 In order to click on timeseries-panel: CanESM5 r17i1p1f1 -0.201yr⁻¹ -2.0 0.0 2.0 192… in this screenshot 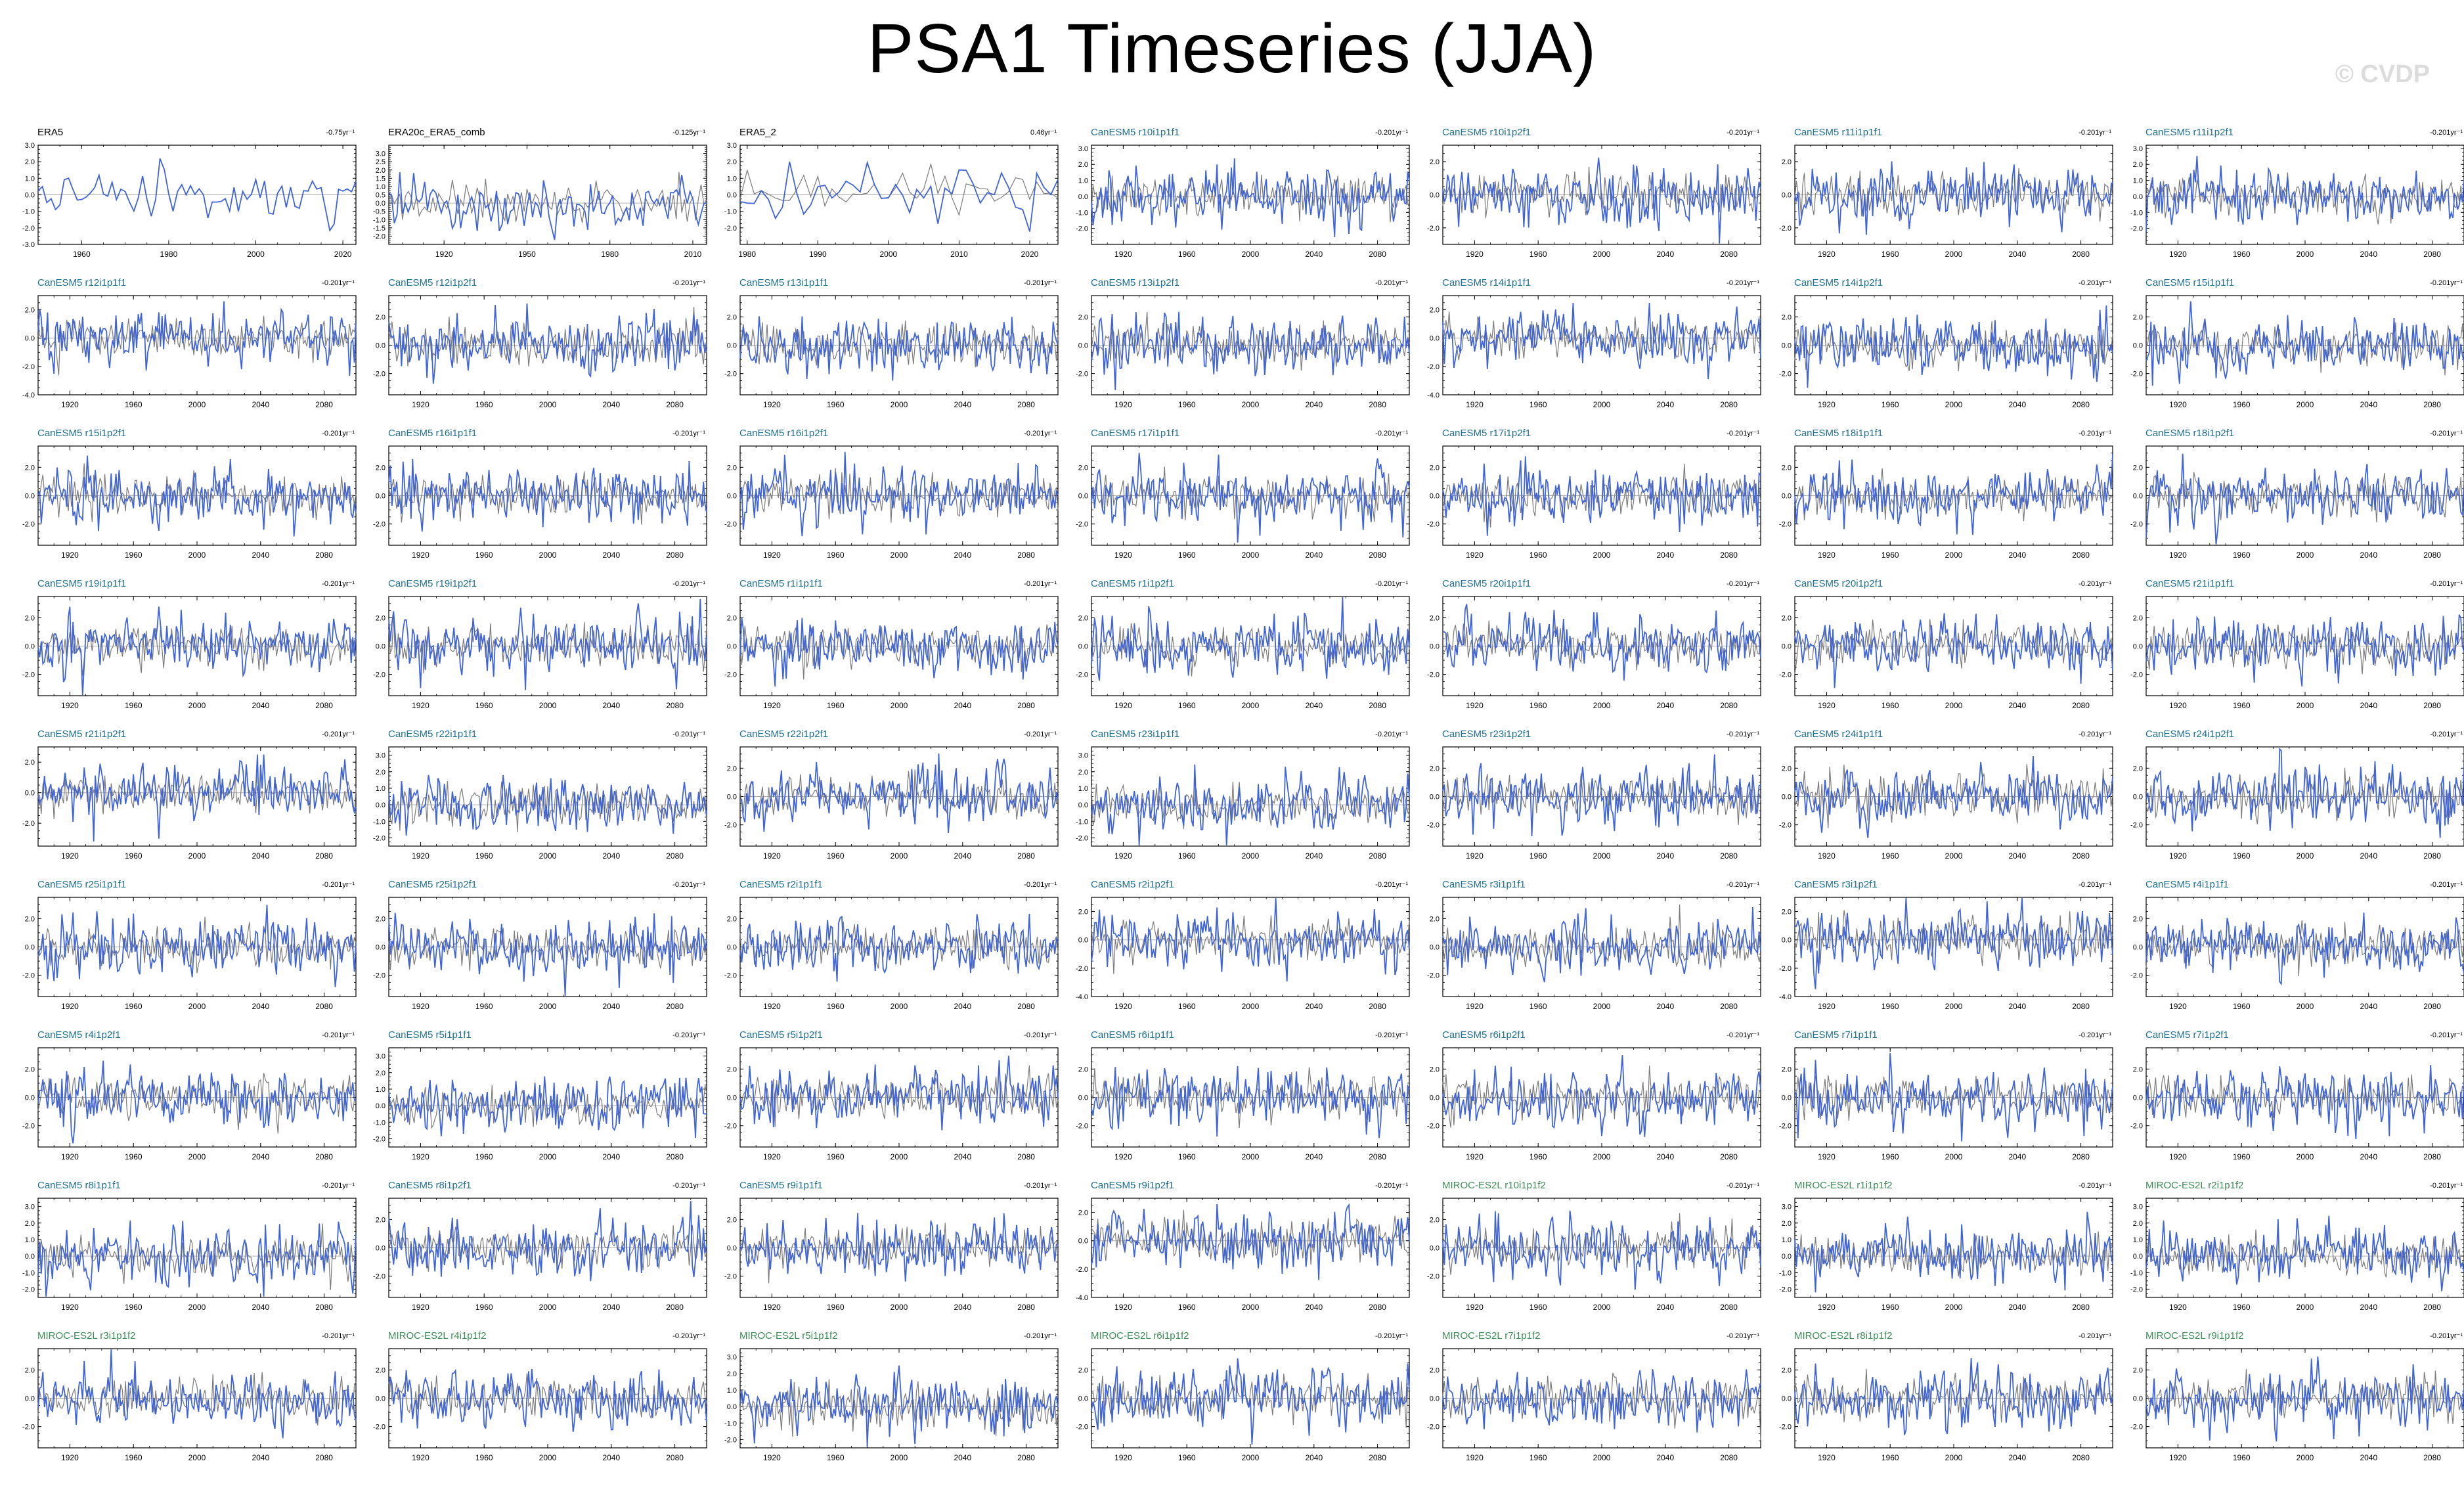, I will do `click(1239, 496)`.